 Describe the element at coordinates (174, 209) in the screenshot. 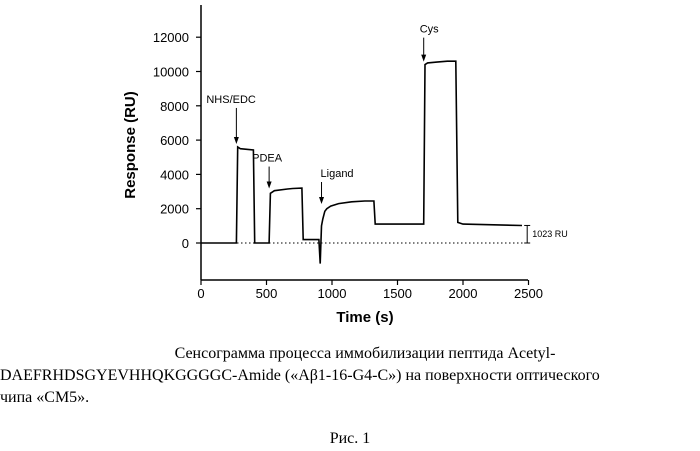

I see `y-tick-label: 2000` at that location.